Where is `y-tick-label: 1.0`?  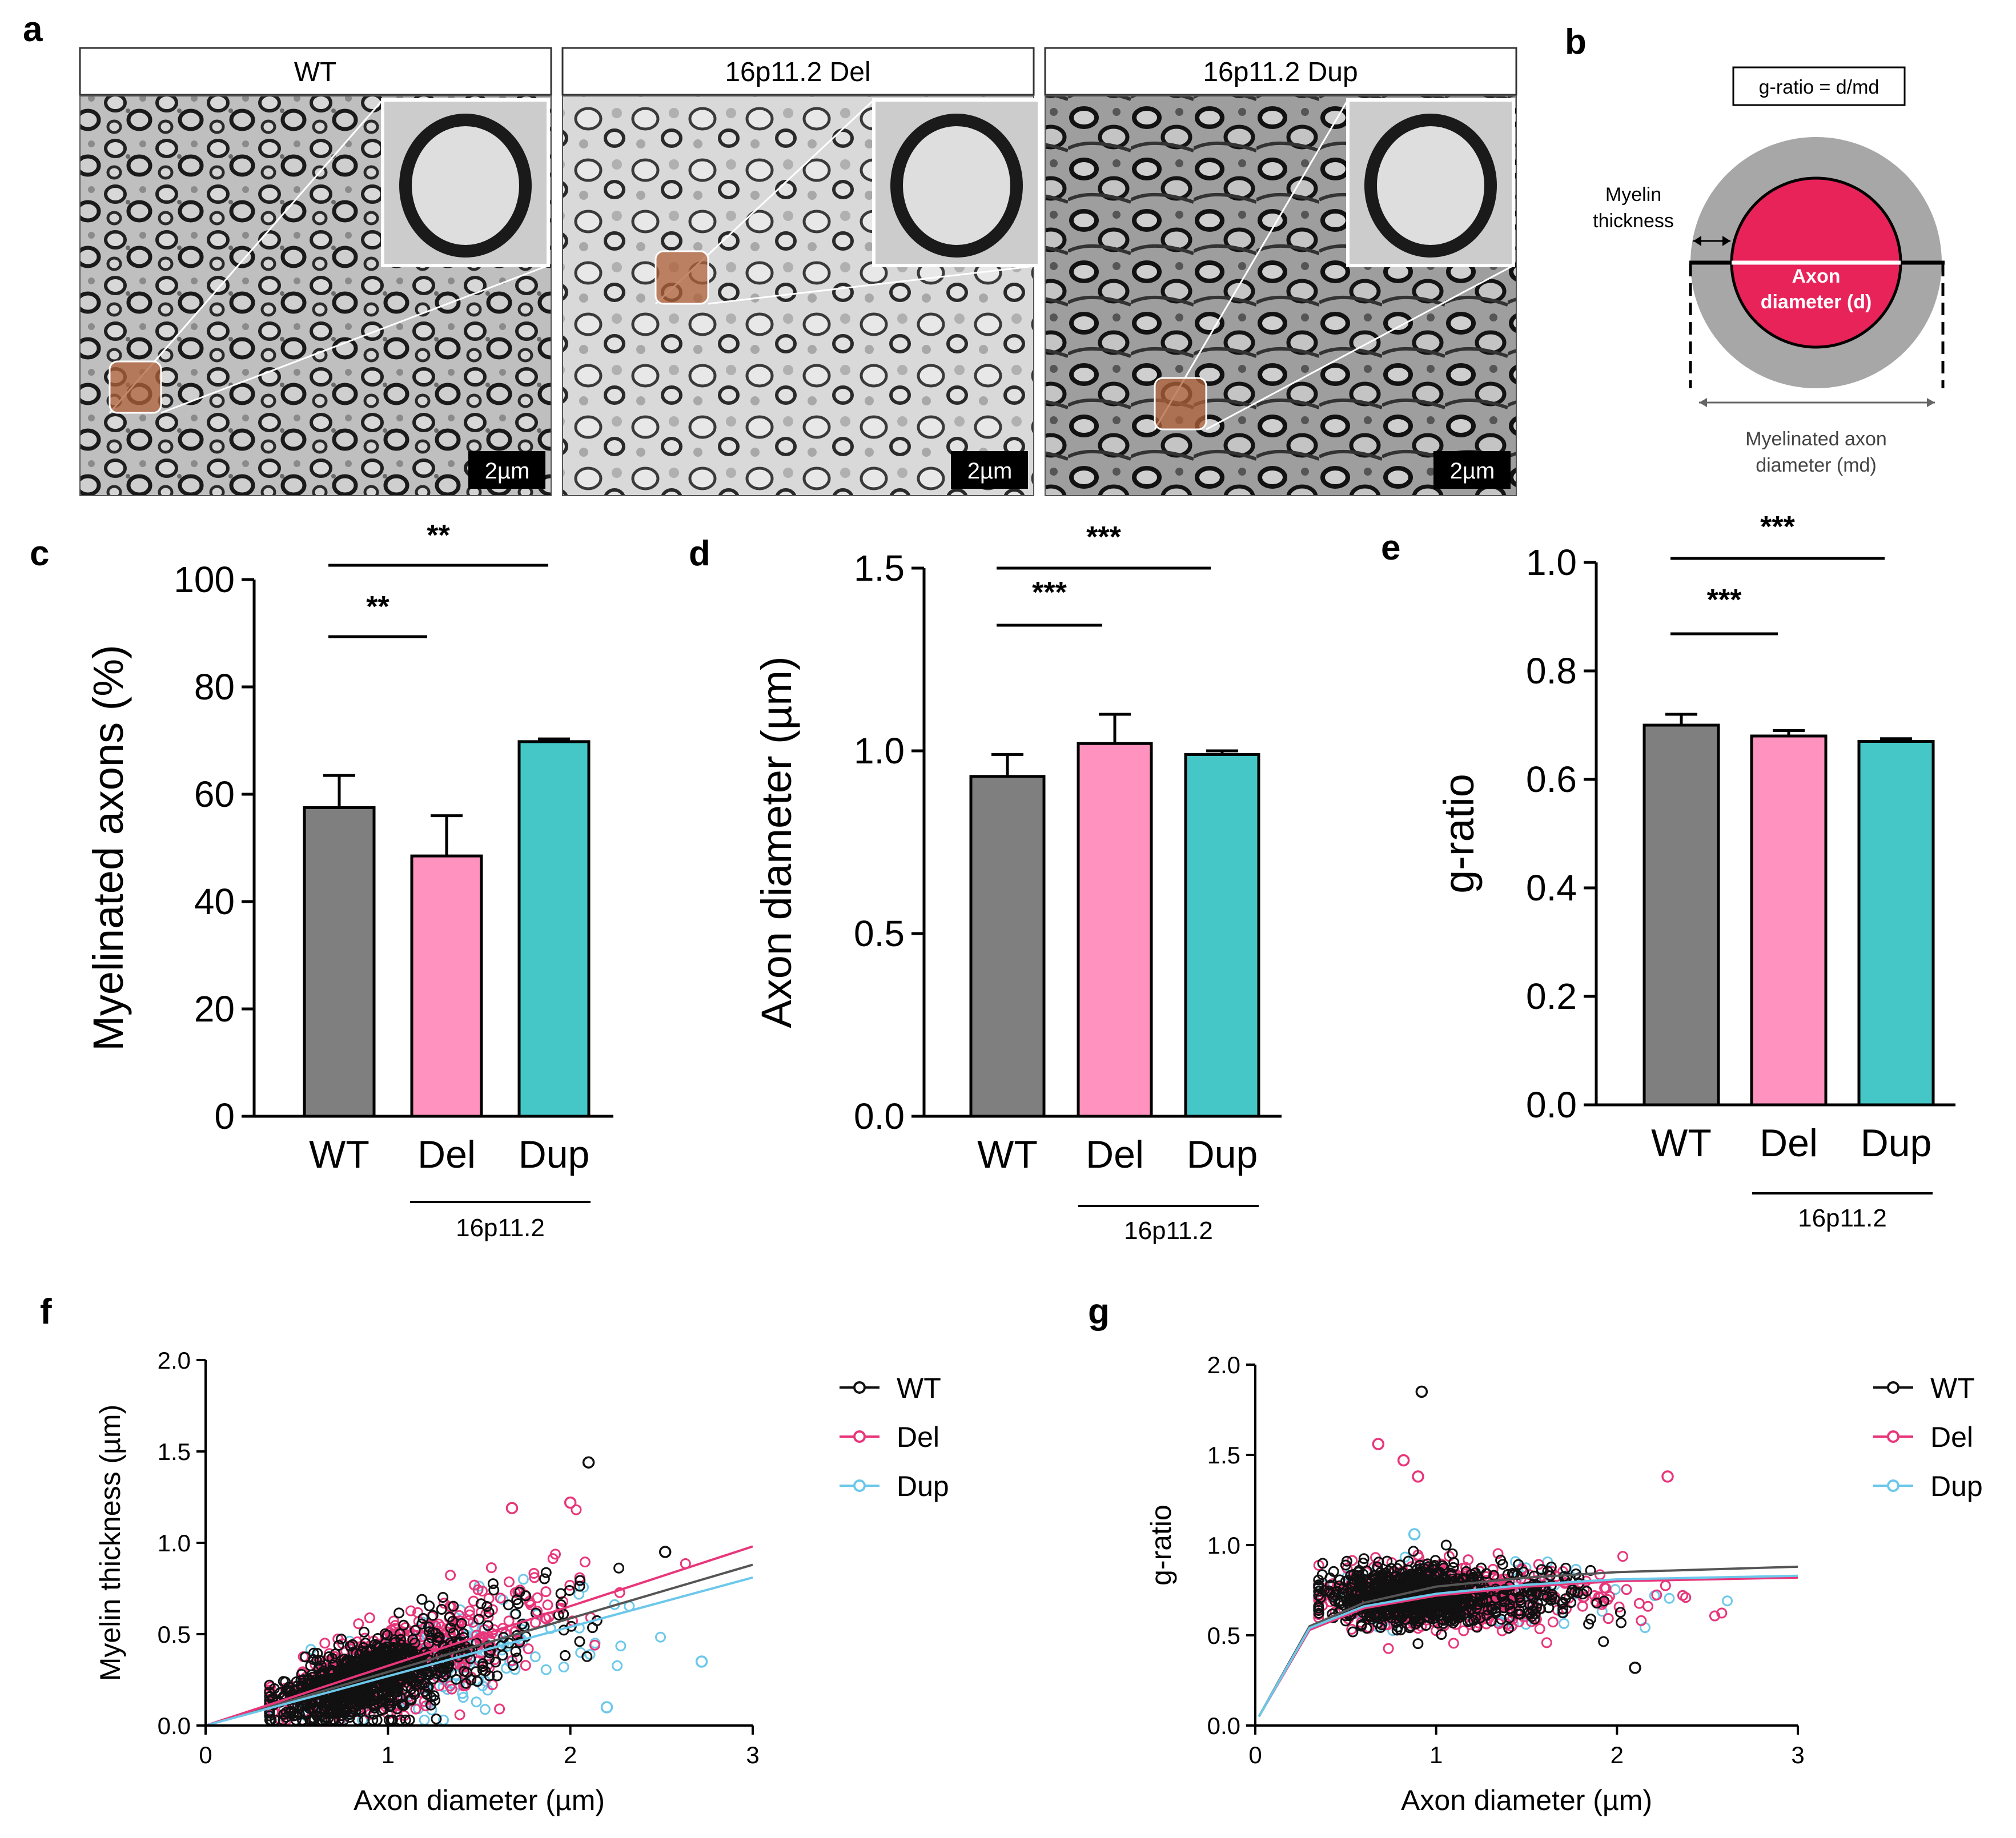
y-tick-label: 1.0 is located at coordinates (1223, 1545).